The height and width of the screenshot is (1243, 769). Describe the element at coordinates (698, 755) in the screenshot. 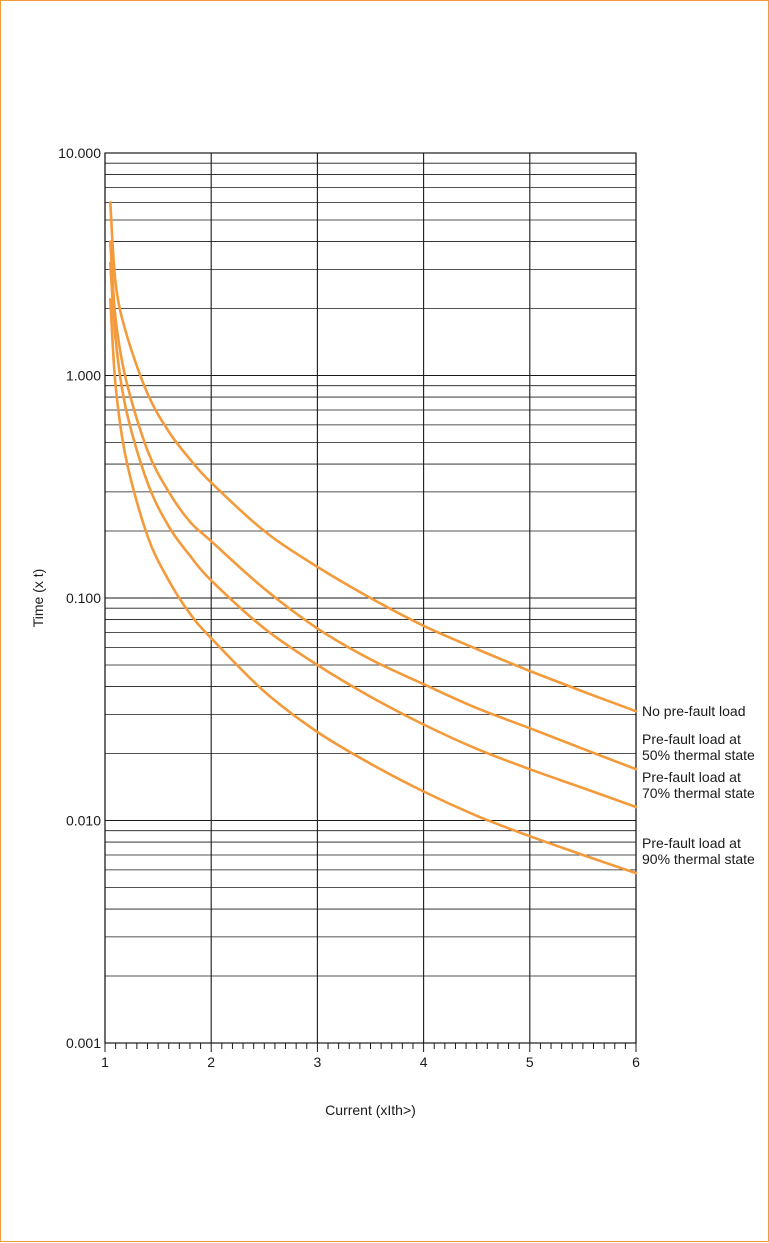

I see `curve-label-1: 50% thermal state` at that location.